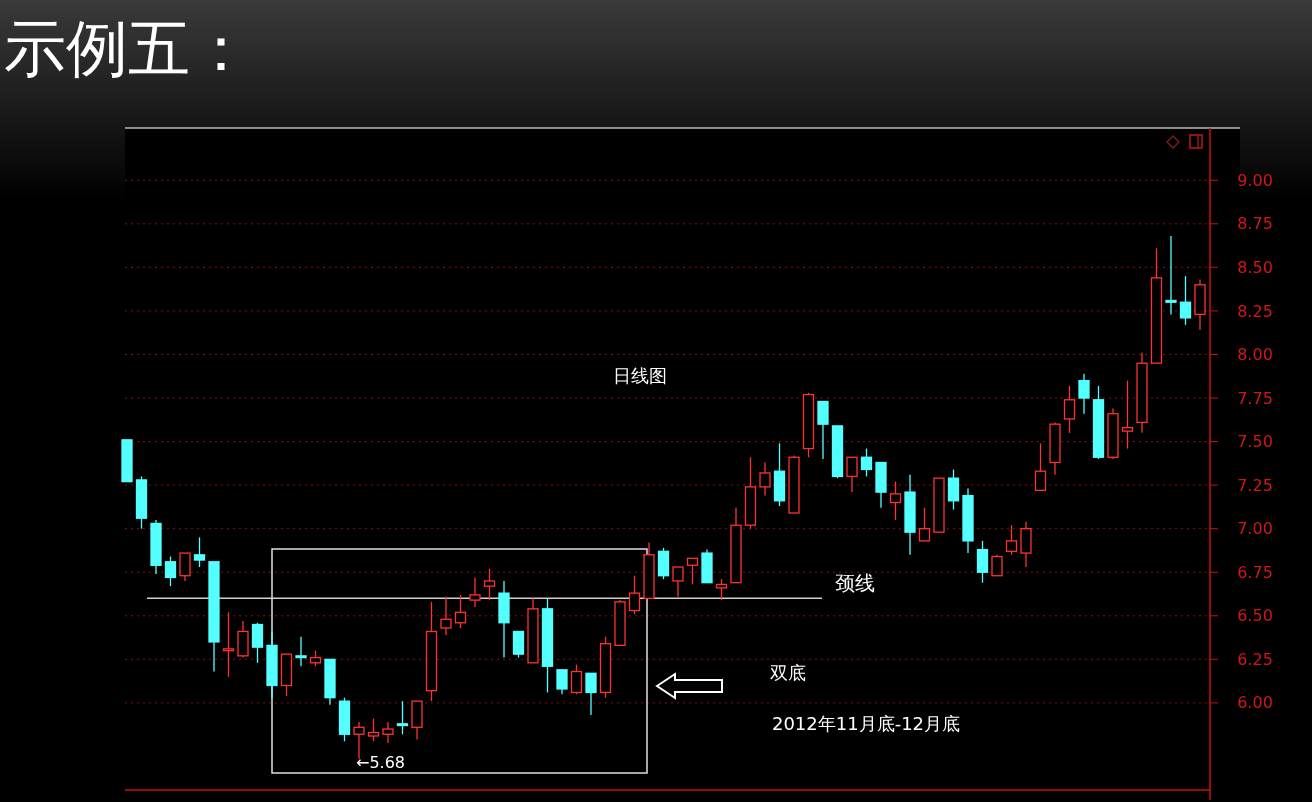 The width and height of the screenshot is (1312, 802). I want to click on y-tick-label: 7.50, so click(1255, 442).